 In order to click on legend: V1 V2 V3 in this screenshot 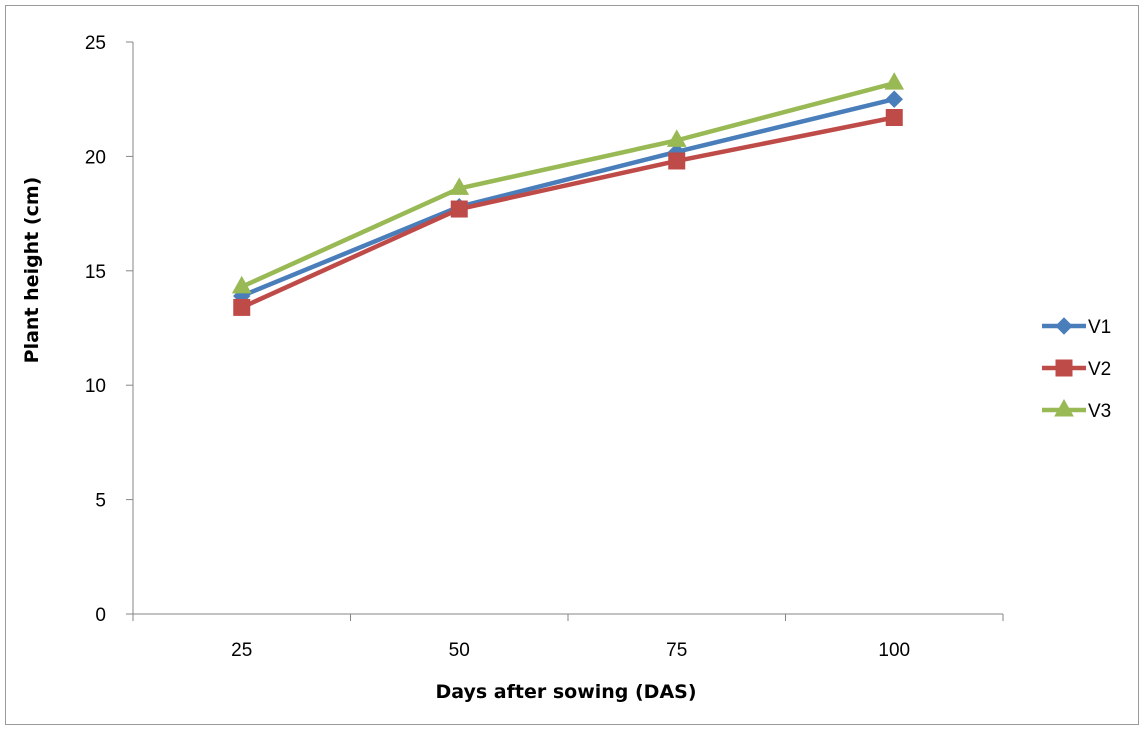, I will do `click(1076, 369)`.